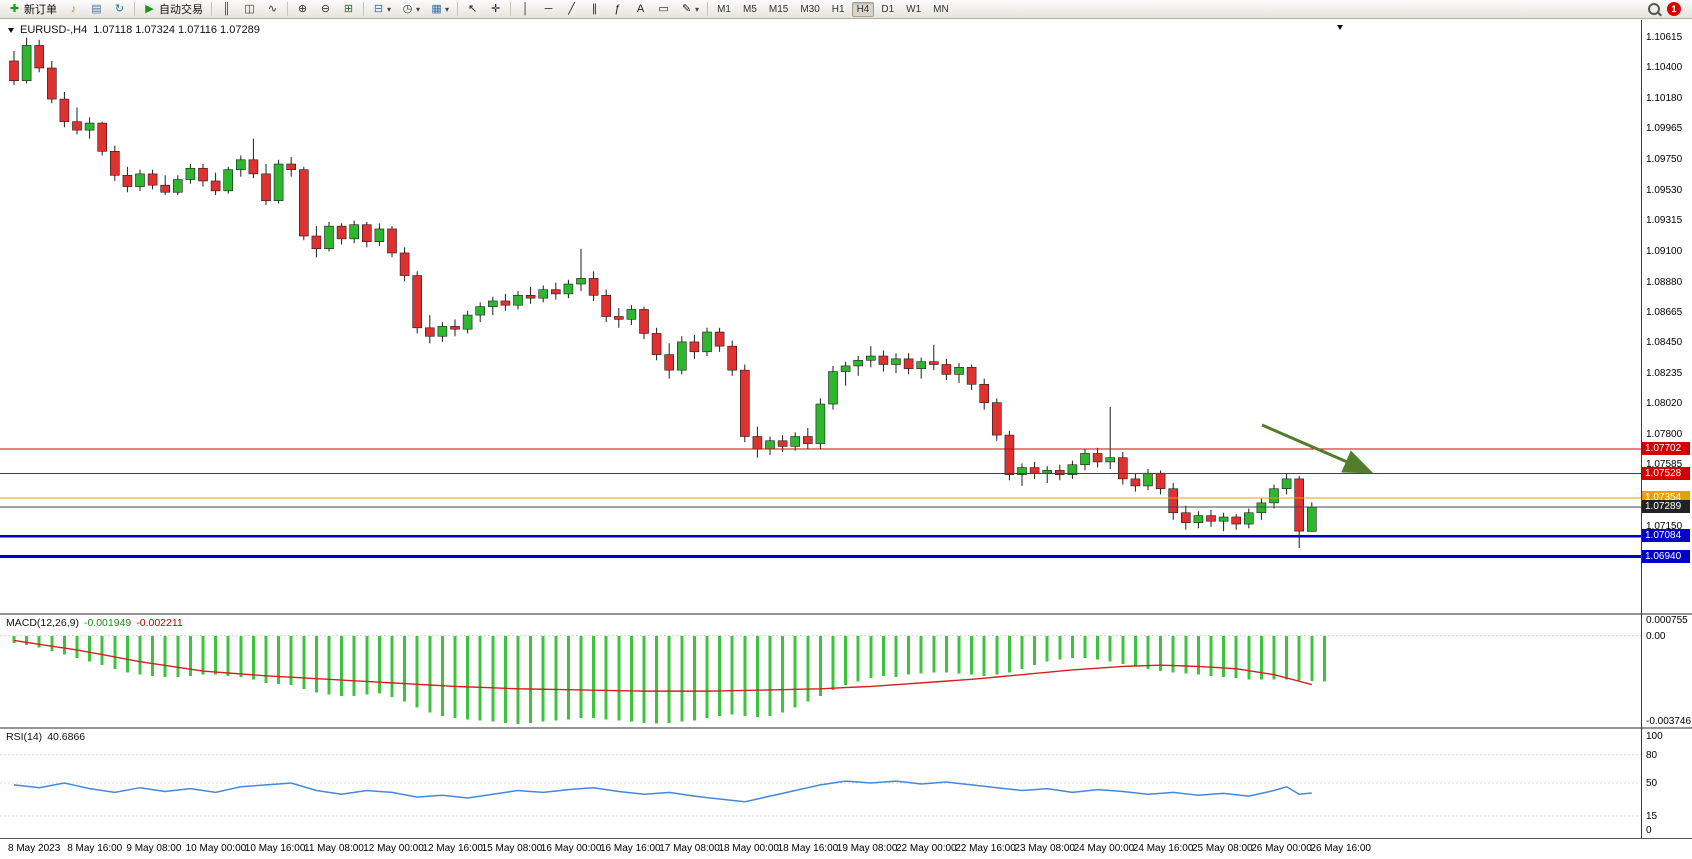 The image size is (1692, 859). I want to click on text-button: A, so click(640, 9).